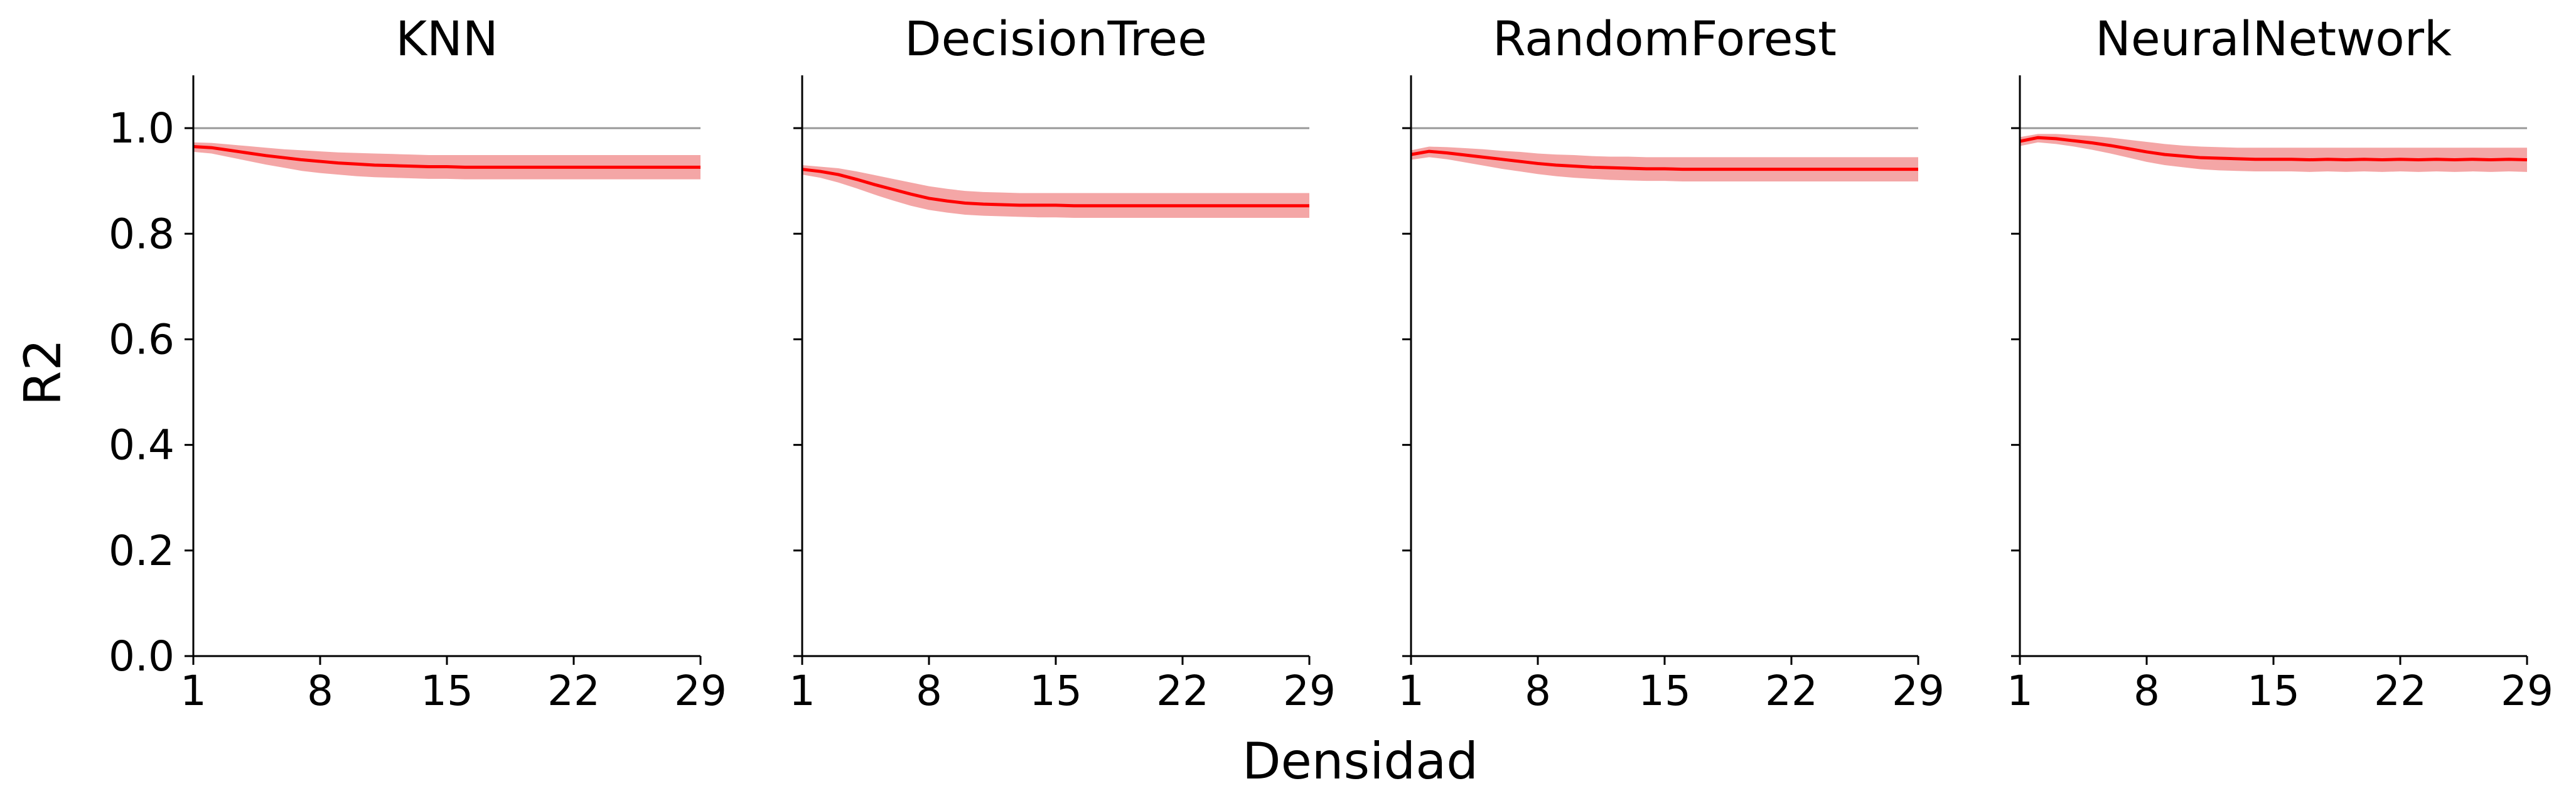  I want to click on y-tick-label: 1.0, so click(141, 128).